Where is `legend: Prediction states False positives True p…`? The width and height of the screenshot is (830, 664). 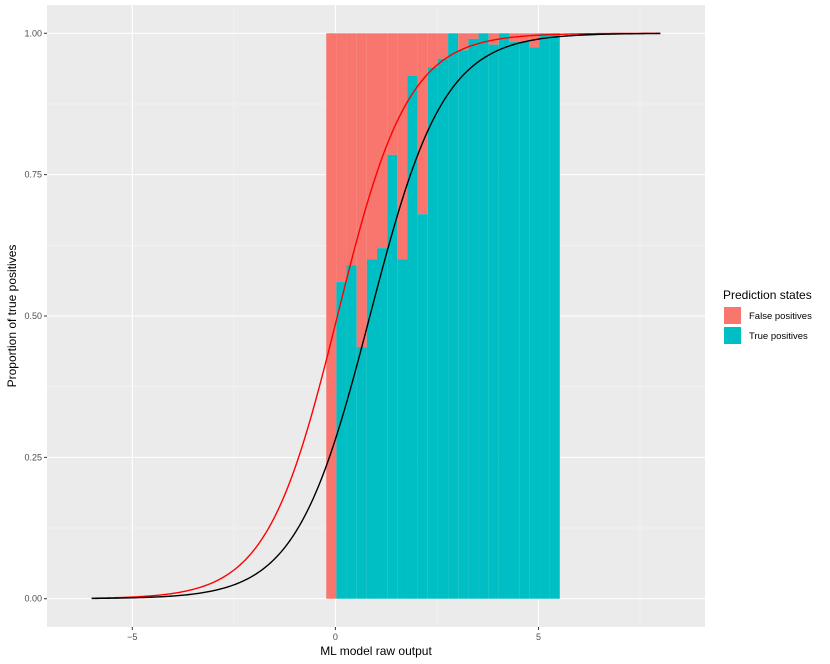 legend: Prediction states False positives True p… is located at coordinates (767, 316).